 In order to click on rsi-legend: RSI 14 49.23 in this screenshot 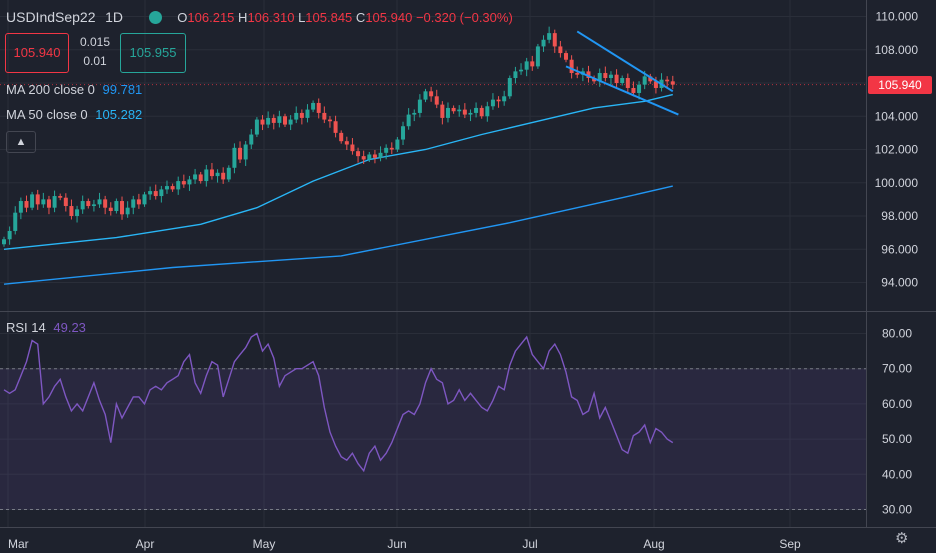, I will do `click(46, 327)`.